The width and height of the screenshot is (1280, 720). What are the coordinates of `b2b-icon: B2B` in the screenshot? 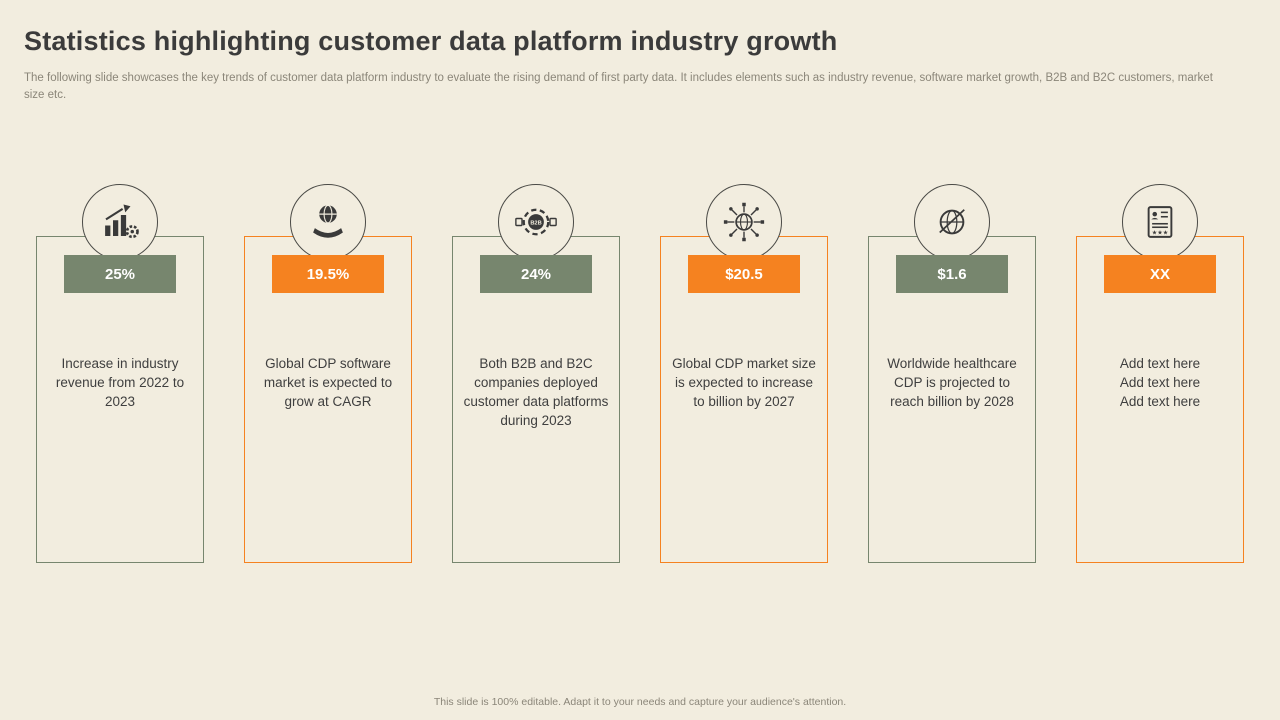 It's located at (536, 222).